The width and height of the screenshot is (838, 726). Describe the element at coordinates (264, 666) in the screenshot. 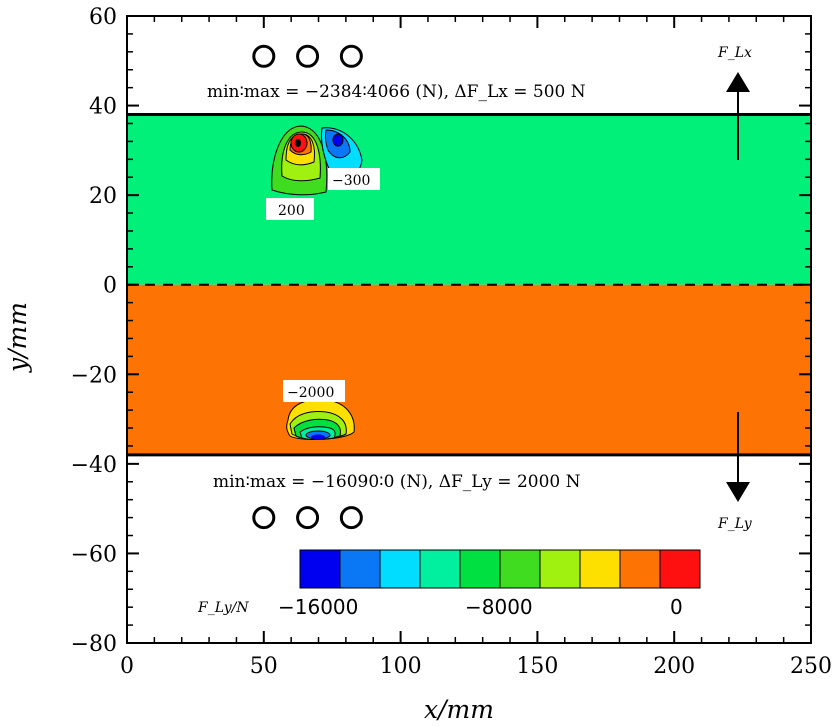

I see `x-tick-label-1: 50` at that location.